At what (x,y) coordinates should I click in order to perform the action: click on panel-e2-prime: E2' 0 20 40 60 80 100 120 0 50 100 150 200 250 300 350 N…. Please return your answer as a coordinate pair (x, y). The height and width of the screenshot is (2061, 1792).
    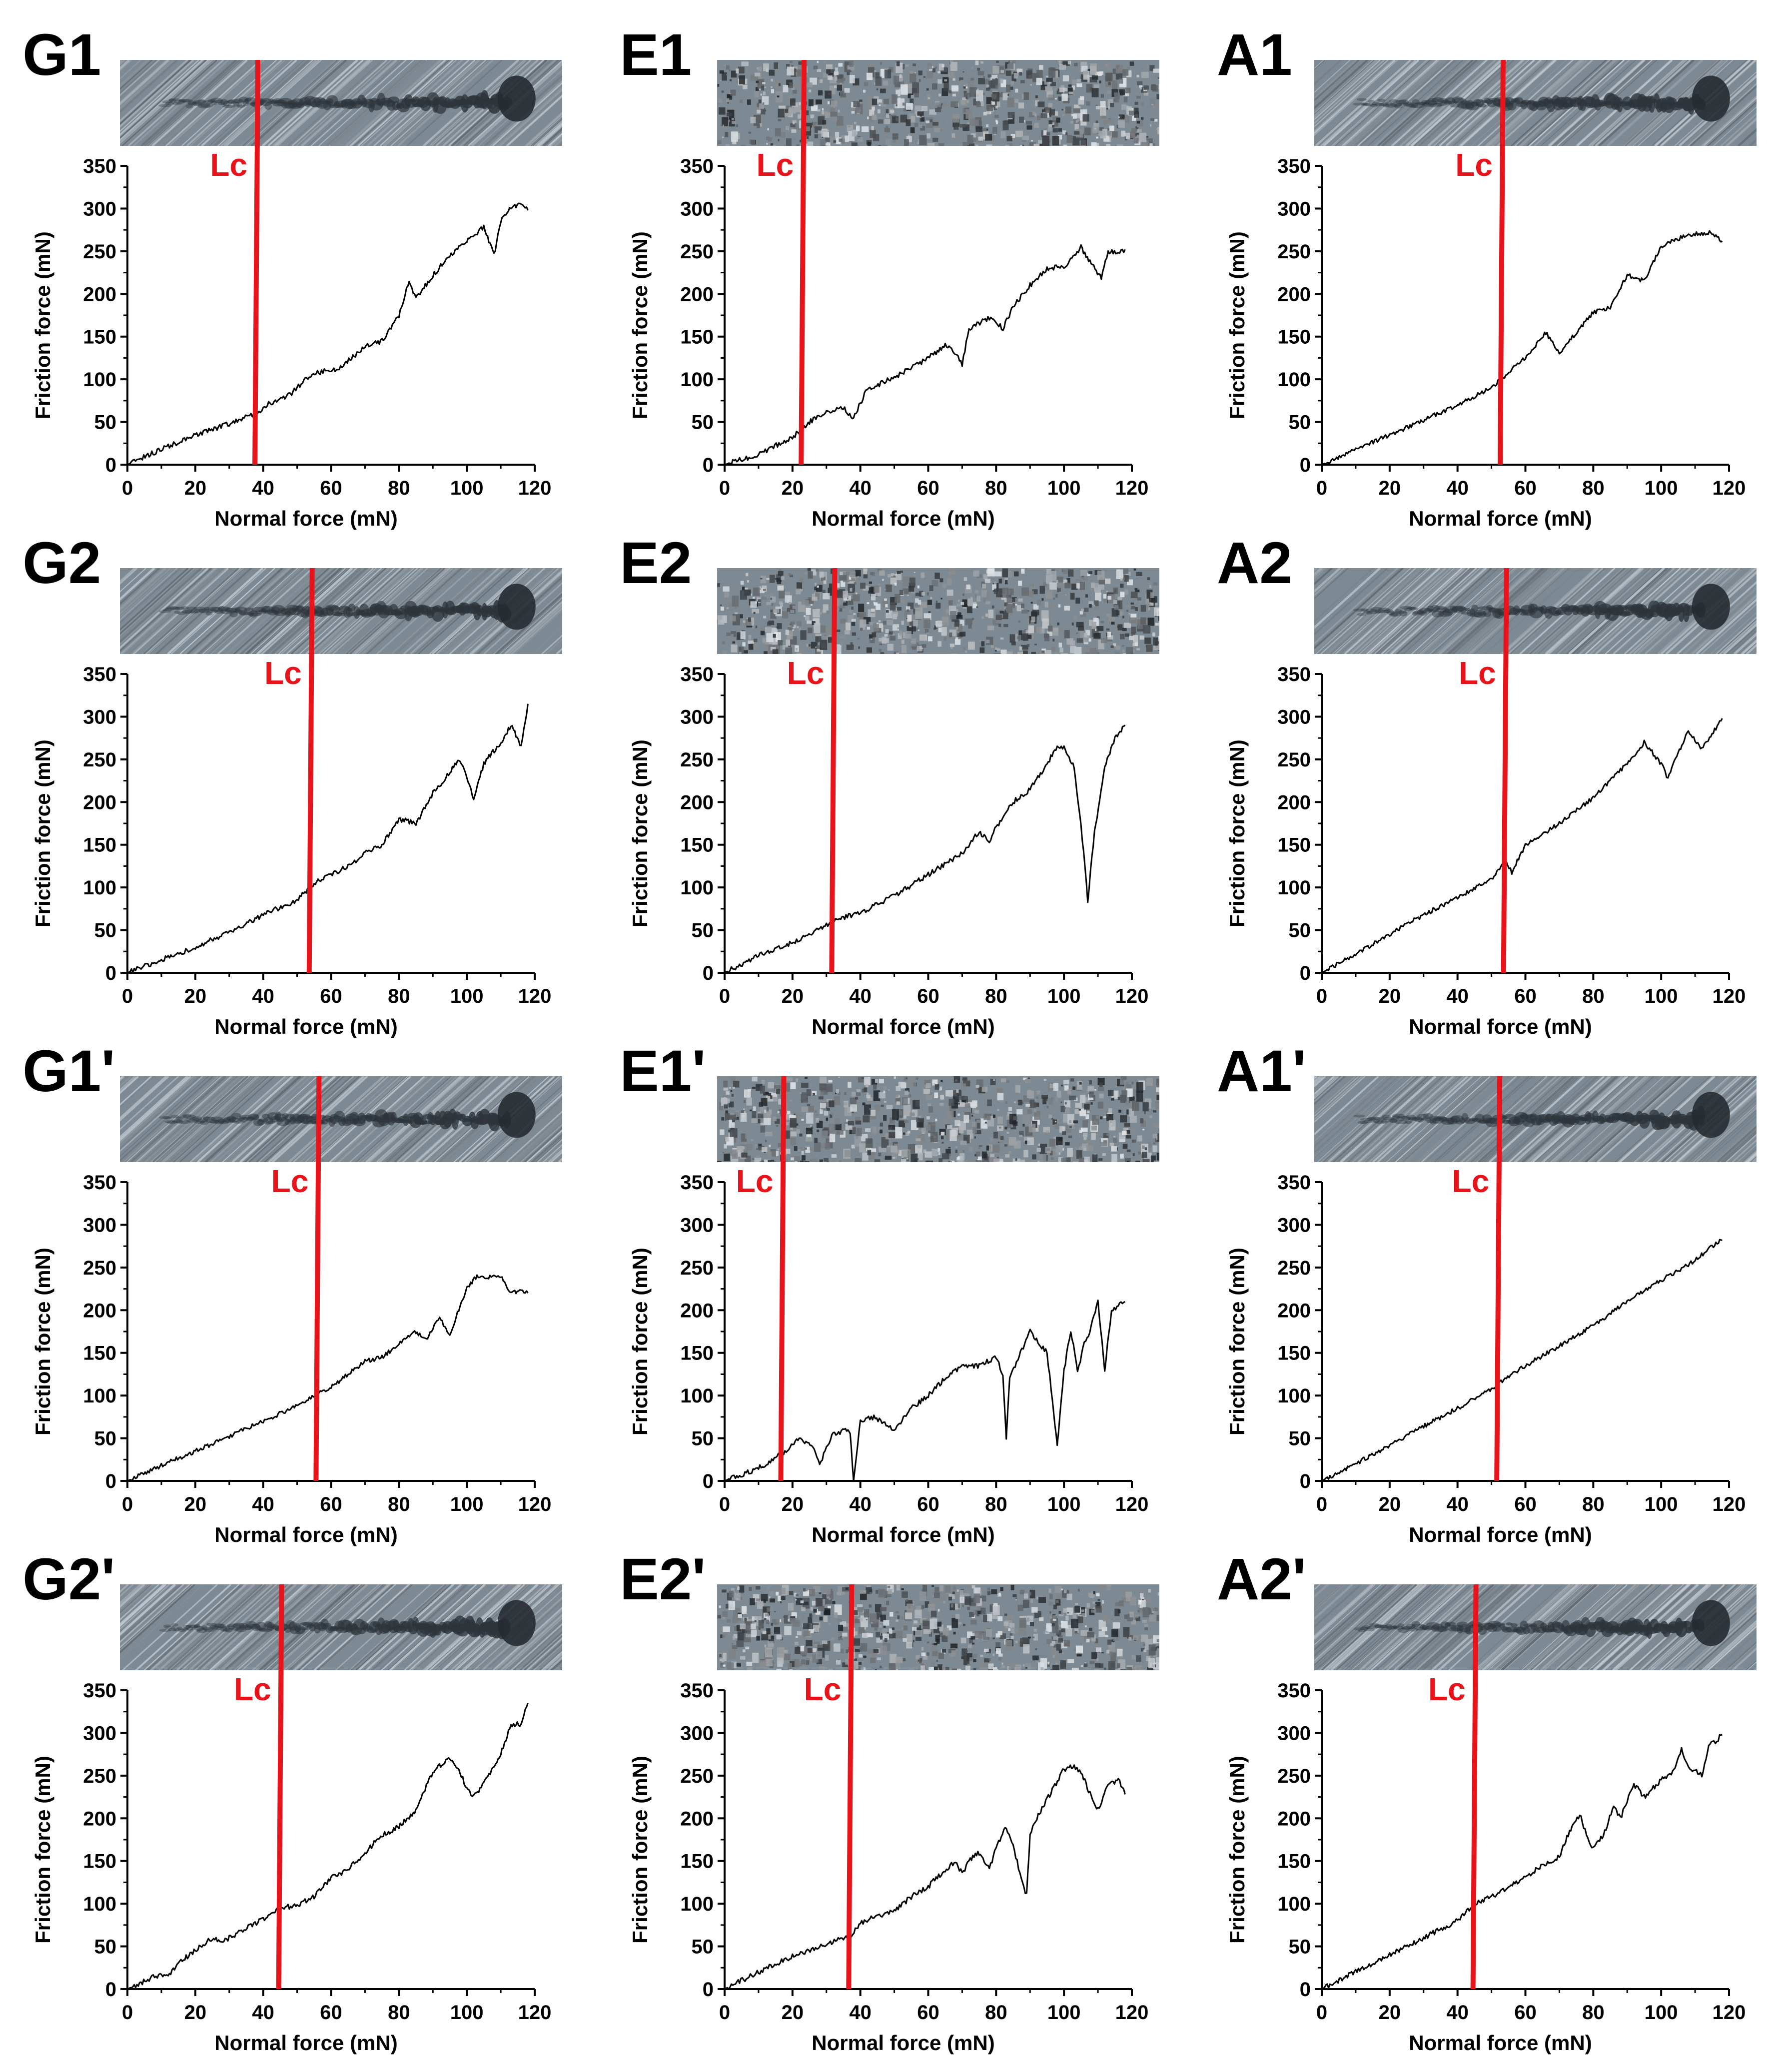
    Looking at the image, I should click on (890, 1800).